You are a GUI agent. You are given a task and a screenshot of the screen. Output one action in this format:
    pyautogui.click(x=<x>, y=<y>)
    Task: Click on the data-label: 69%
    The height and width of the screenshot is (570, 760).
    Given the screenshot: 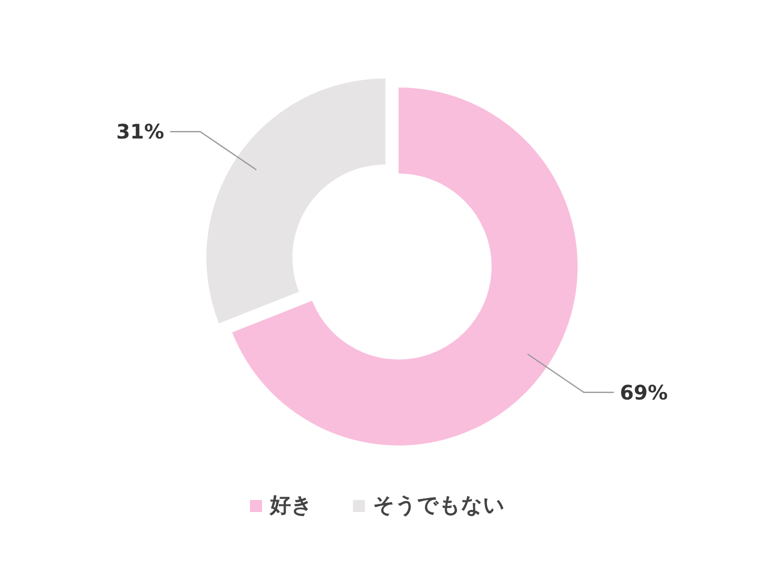 What is the action you would take?
    pyautogui.click(x=644, y=392)
    